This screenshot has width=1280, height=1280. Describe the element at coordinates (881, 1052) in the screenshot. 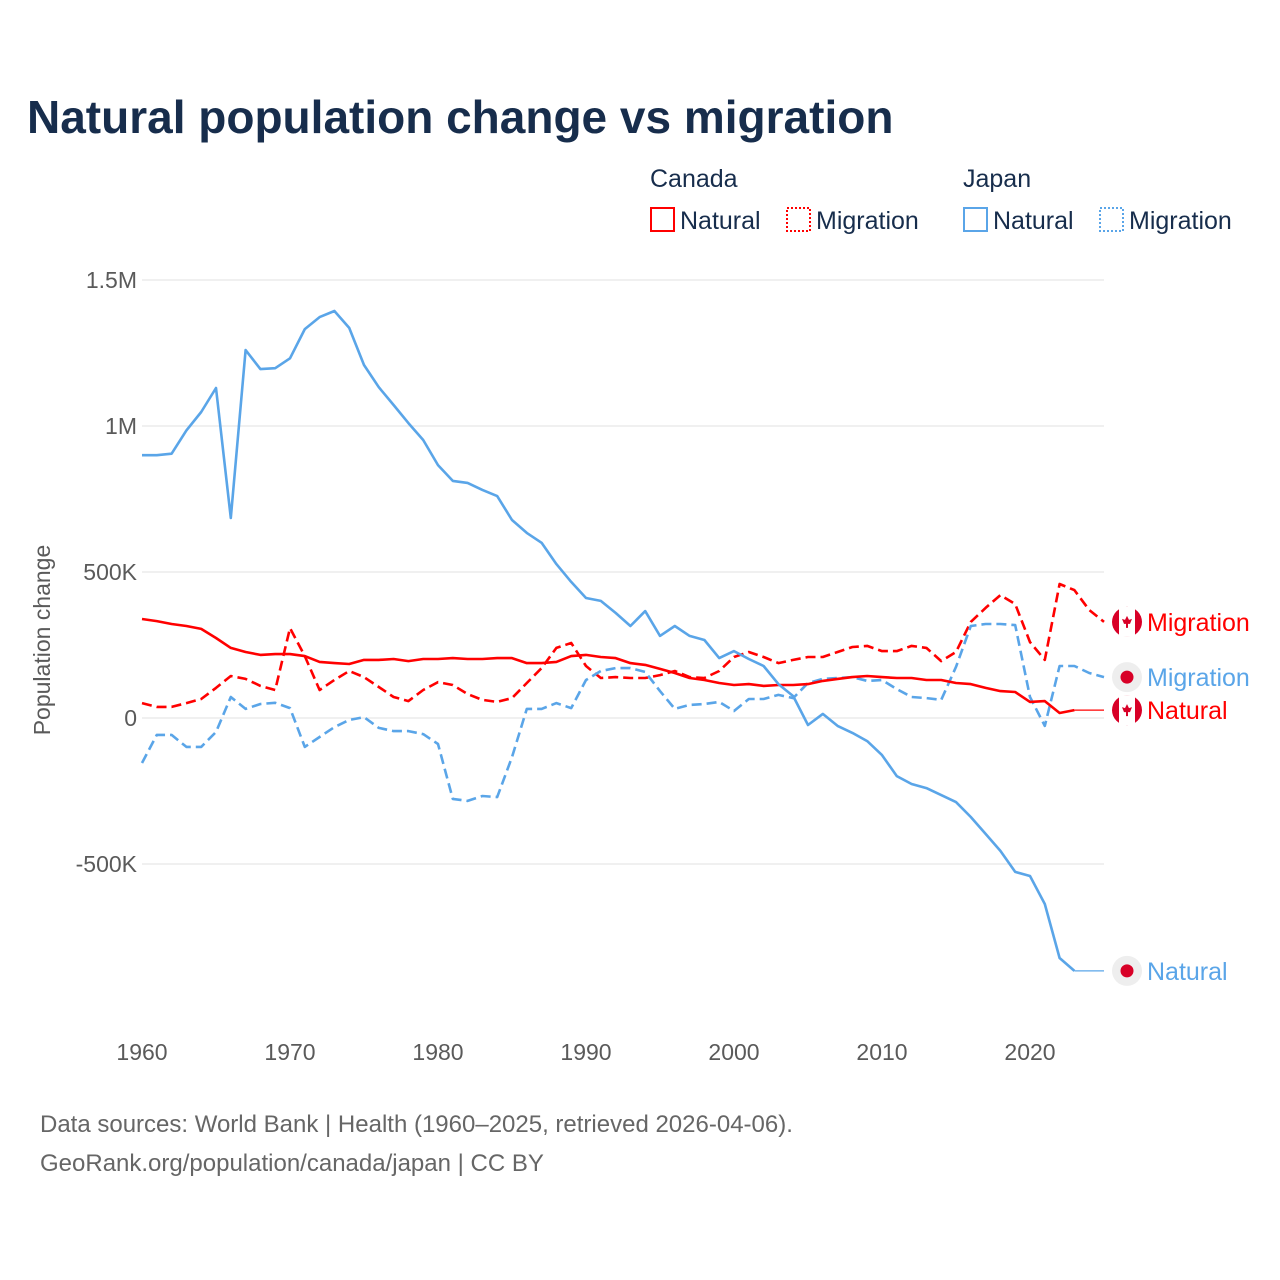

I see `x-tick-label: 2010` at that location.